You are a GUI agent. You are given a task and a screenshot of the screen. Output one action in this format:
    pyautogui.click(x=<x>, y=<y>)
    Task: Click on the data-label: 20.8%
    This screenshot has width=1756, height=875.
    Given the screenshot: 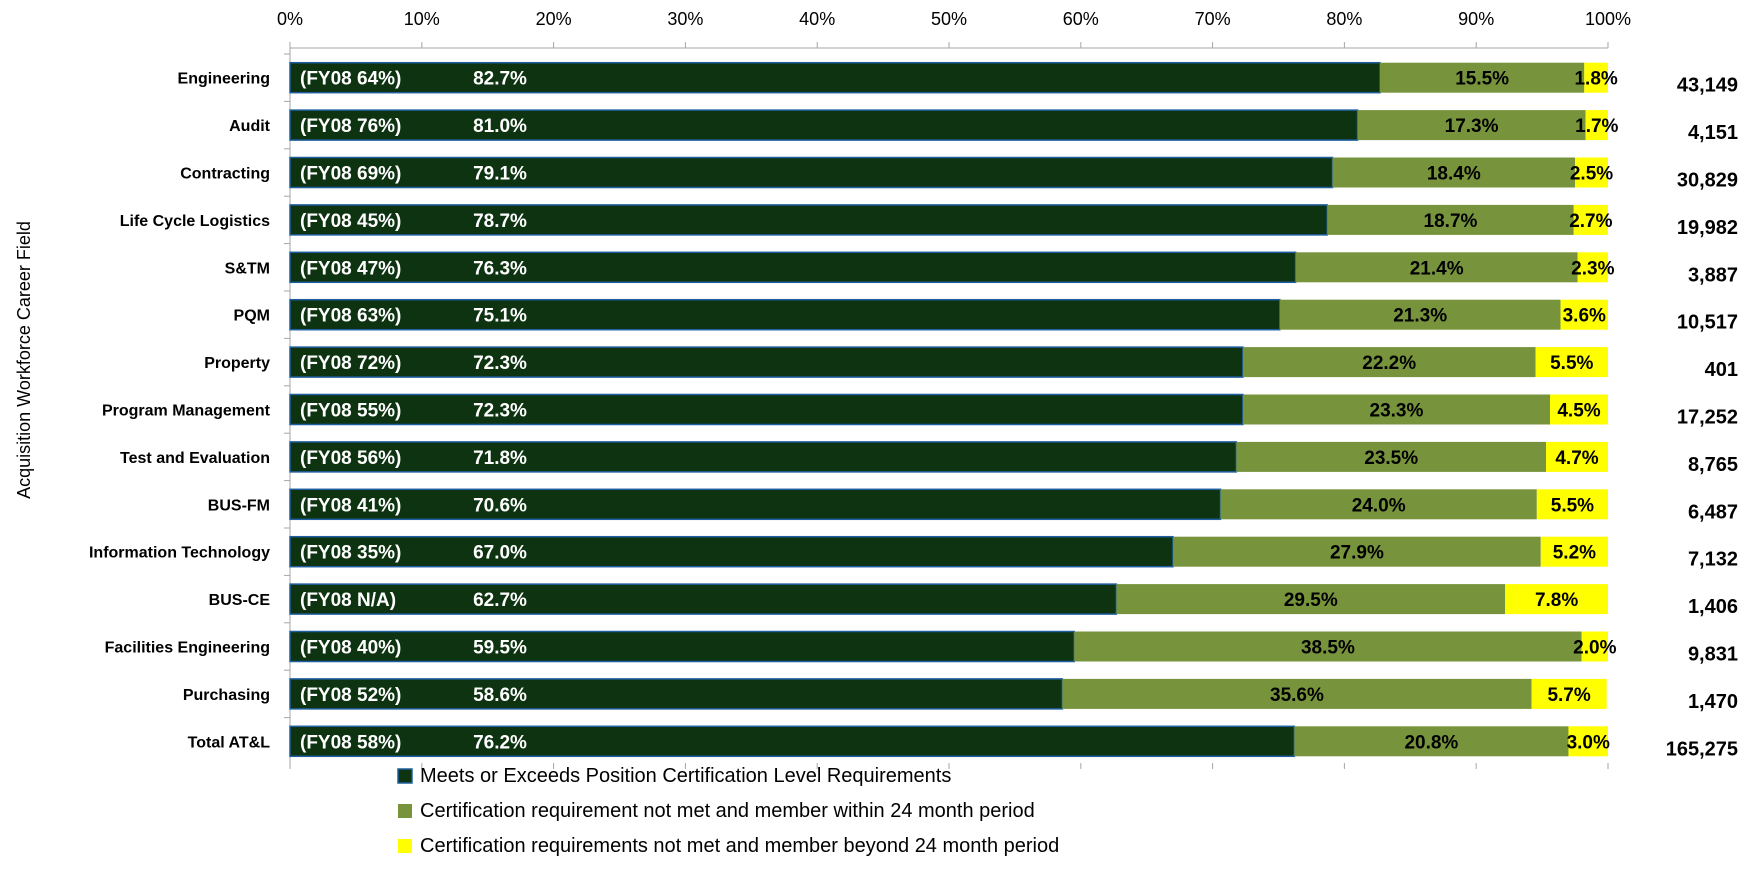 What is the action you would take?
    pyautogui.click(x=1431, y=742)
    